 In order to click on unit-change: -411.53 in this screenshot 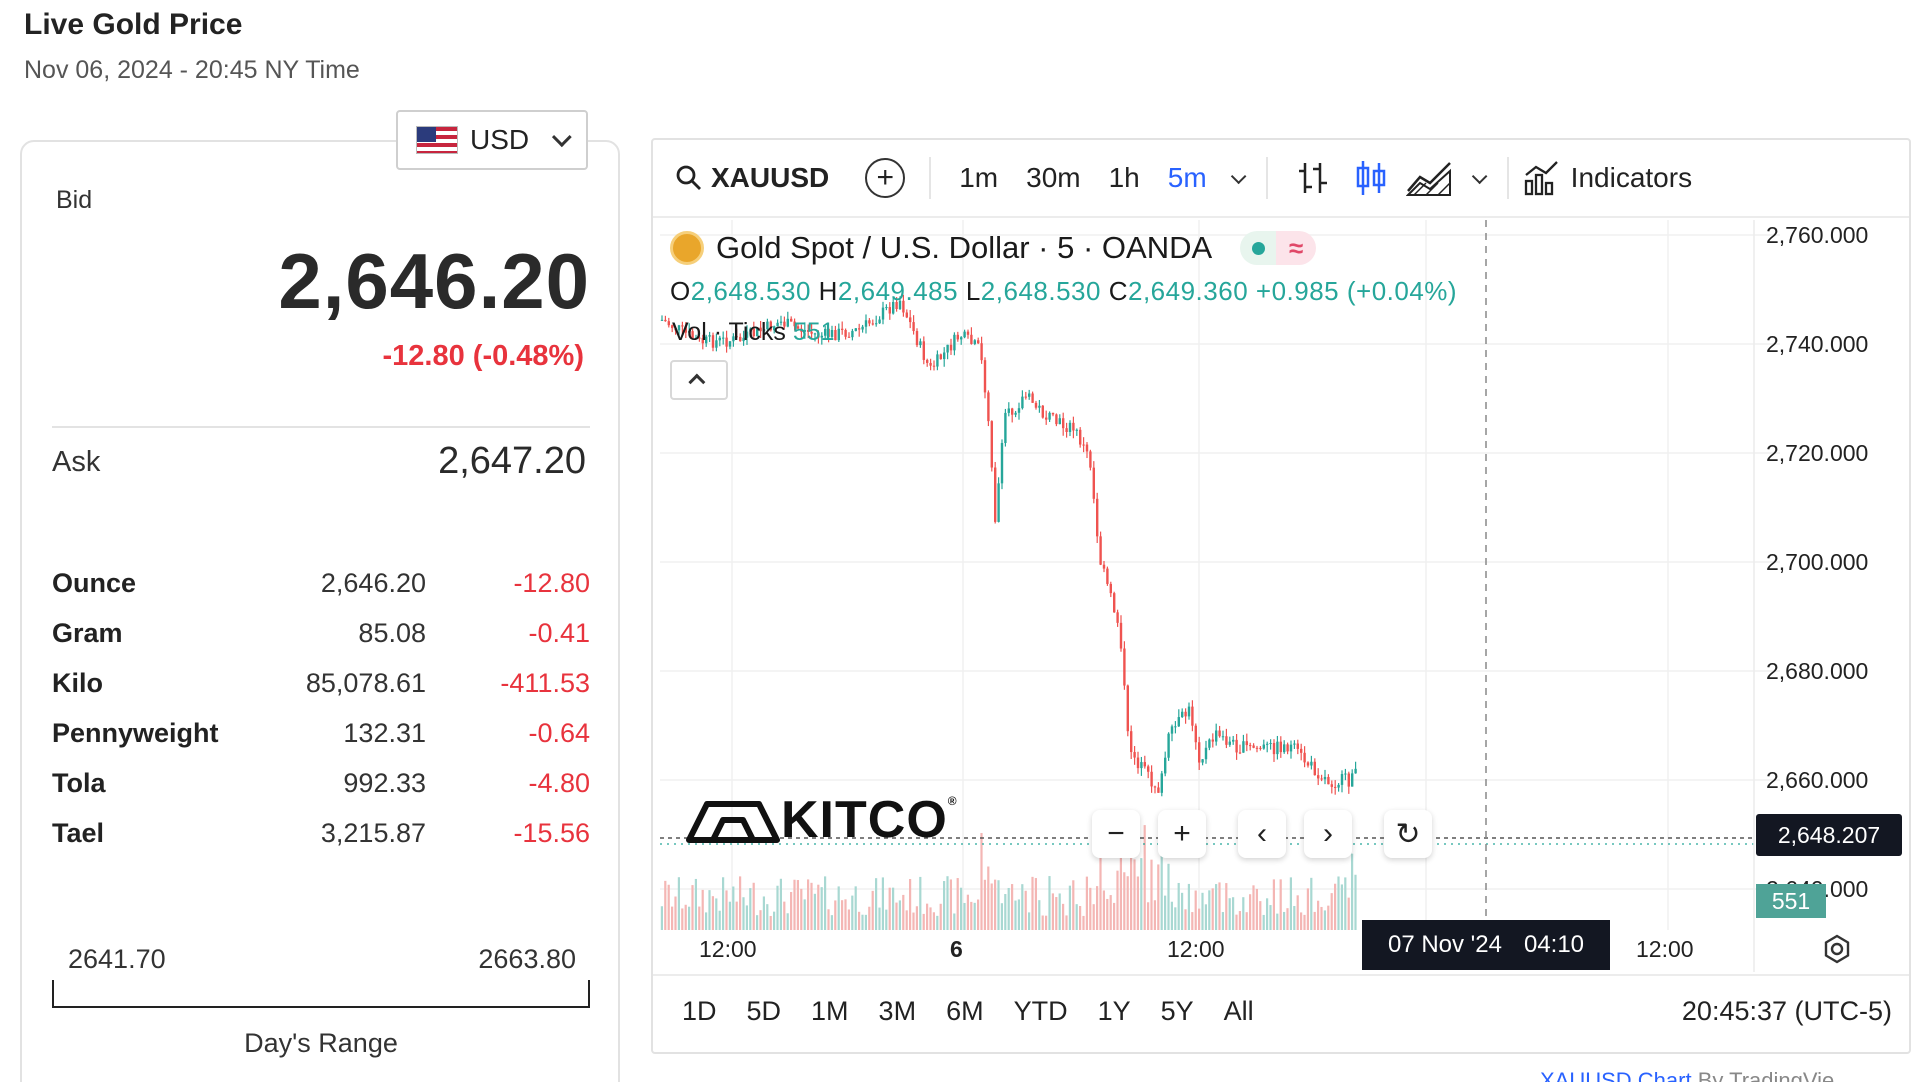, I will do `click(545, 683)`.